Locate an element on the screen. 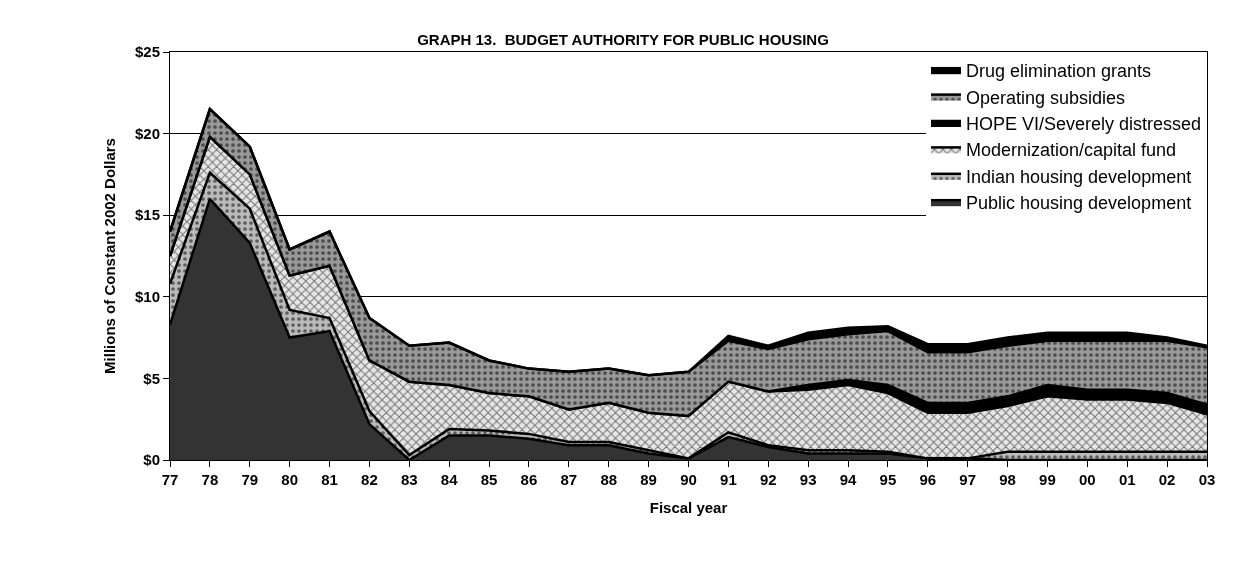  x-tick-label: 92 is located at coordinates (768, 479).